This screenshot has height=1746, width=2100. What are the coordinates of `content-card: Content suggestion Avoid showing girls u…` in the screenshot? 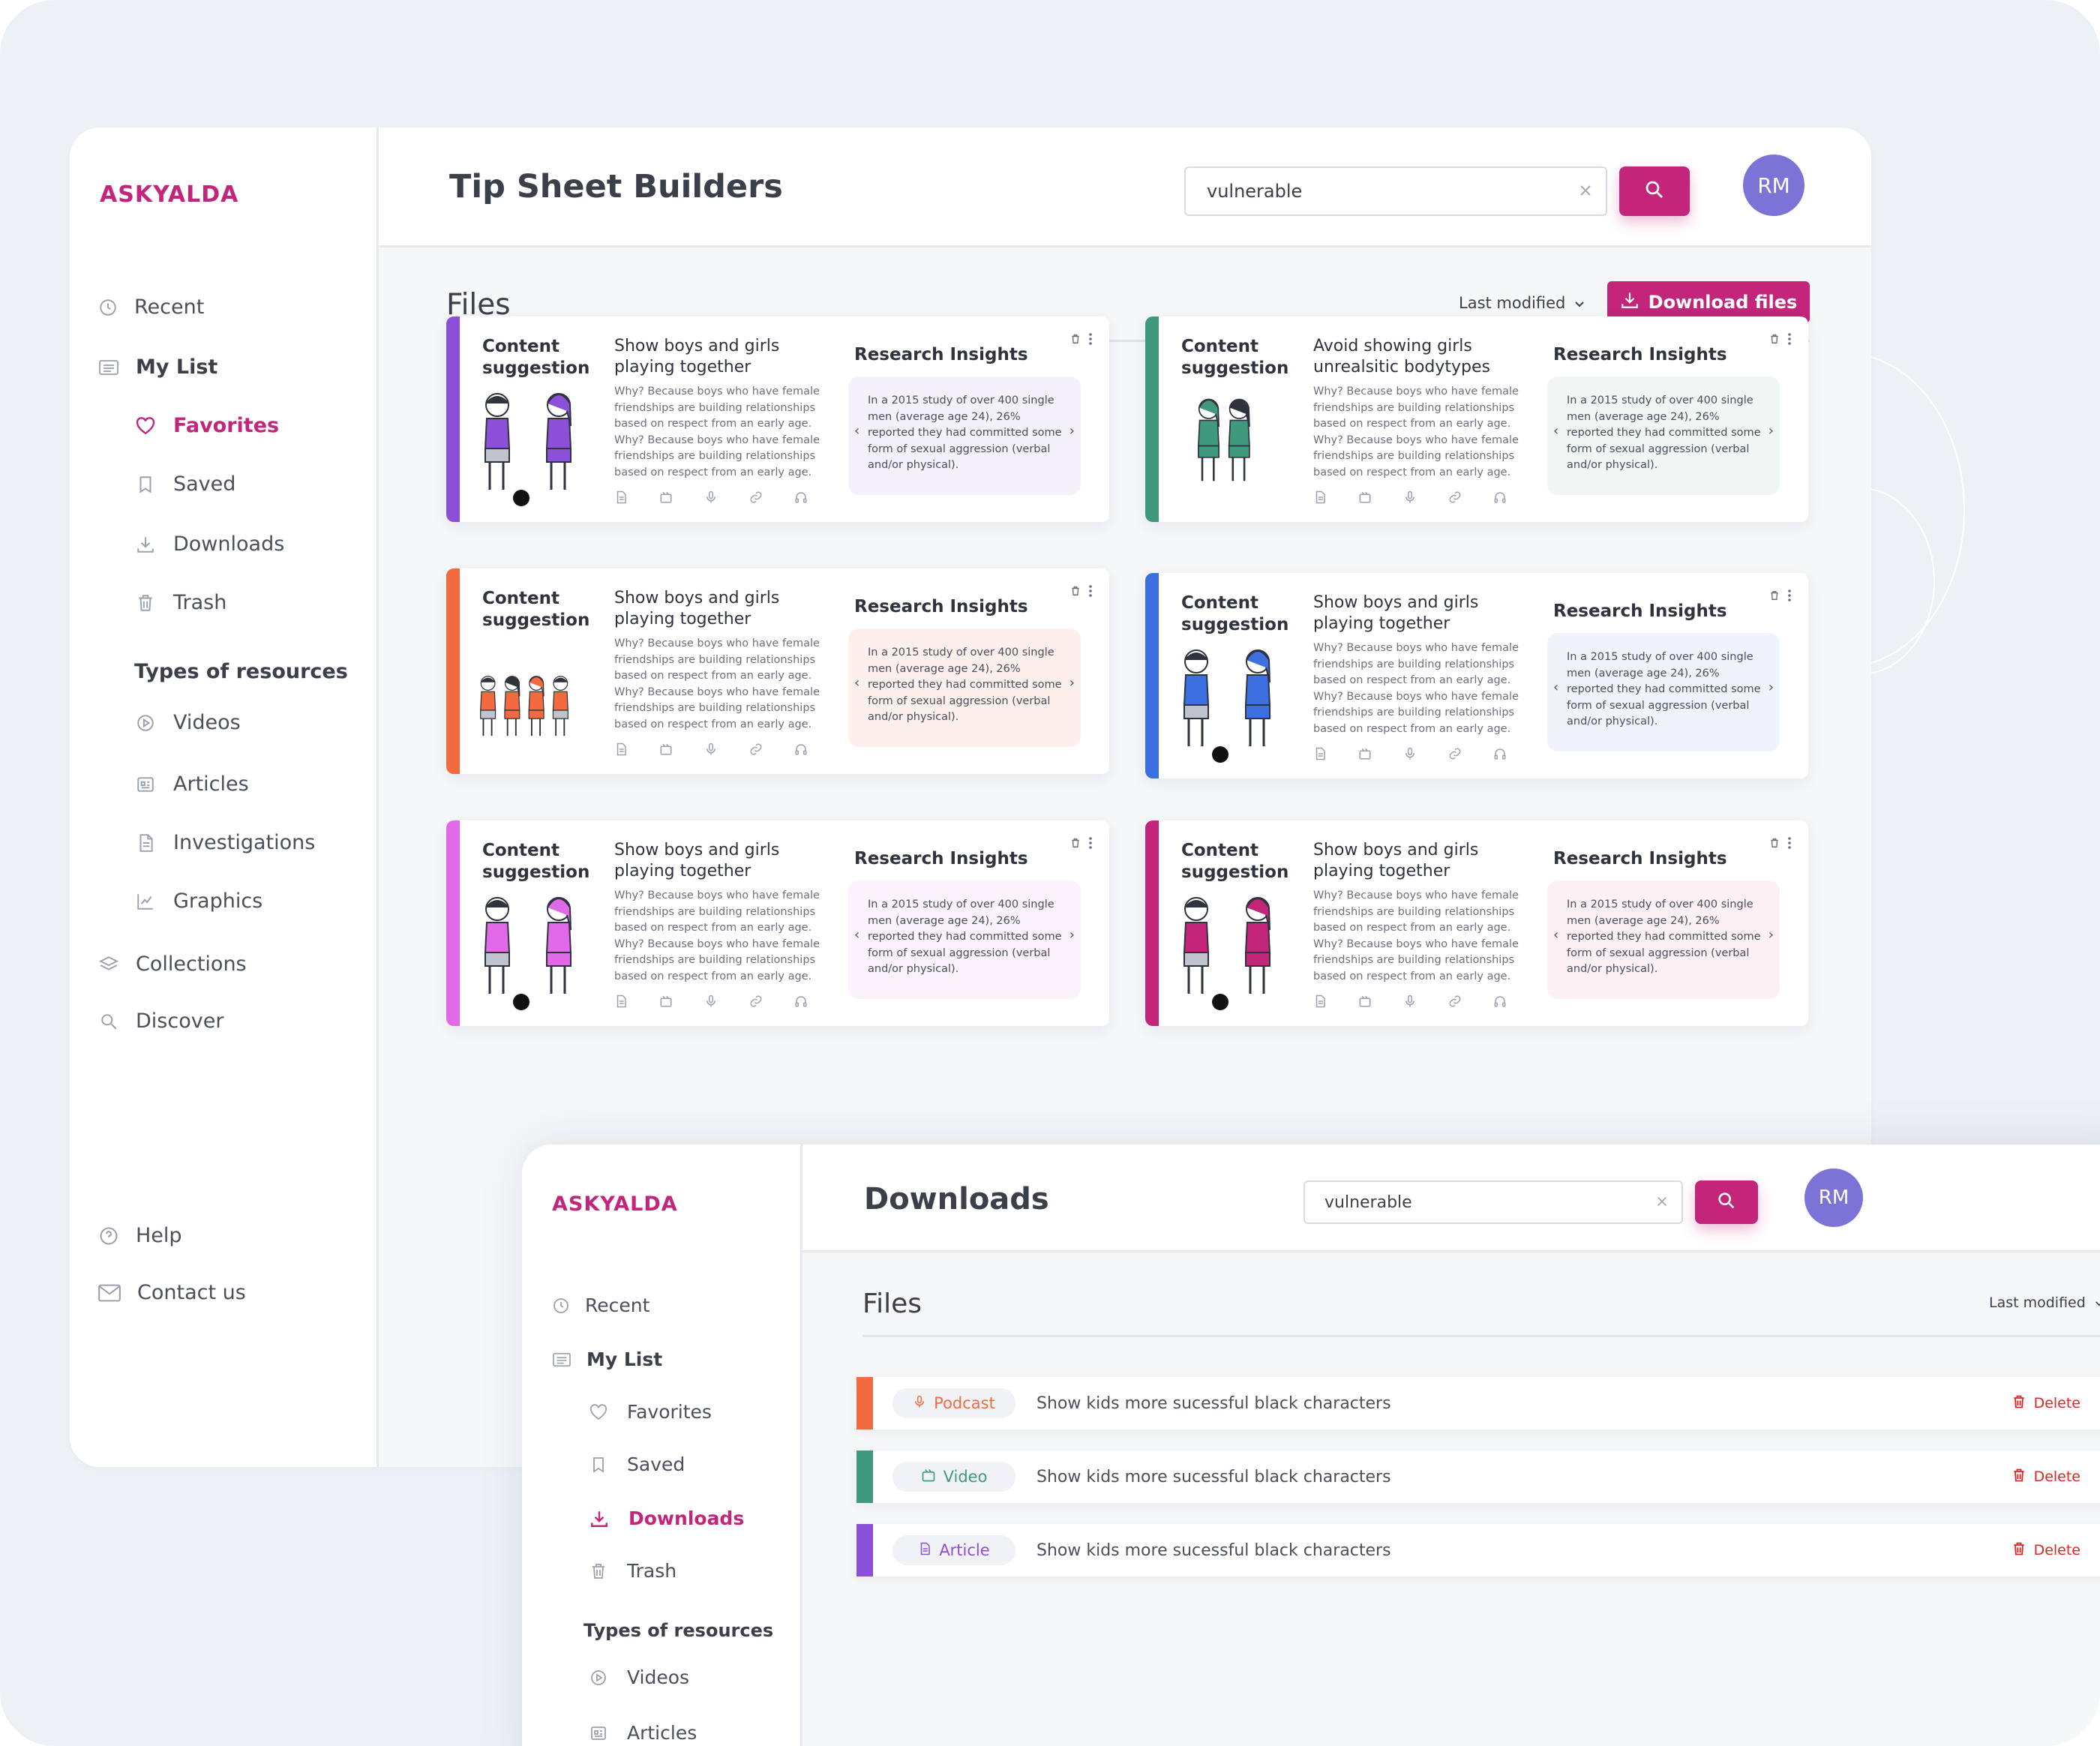 It's located at (1476, 419).